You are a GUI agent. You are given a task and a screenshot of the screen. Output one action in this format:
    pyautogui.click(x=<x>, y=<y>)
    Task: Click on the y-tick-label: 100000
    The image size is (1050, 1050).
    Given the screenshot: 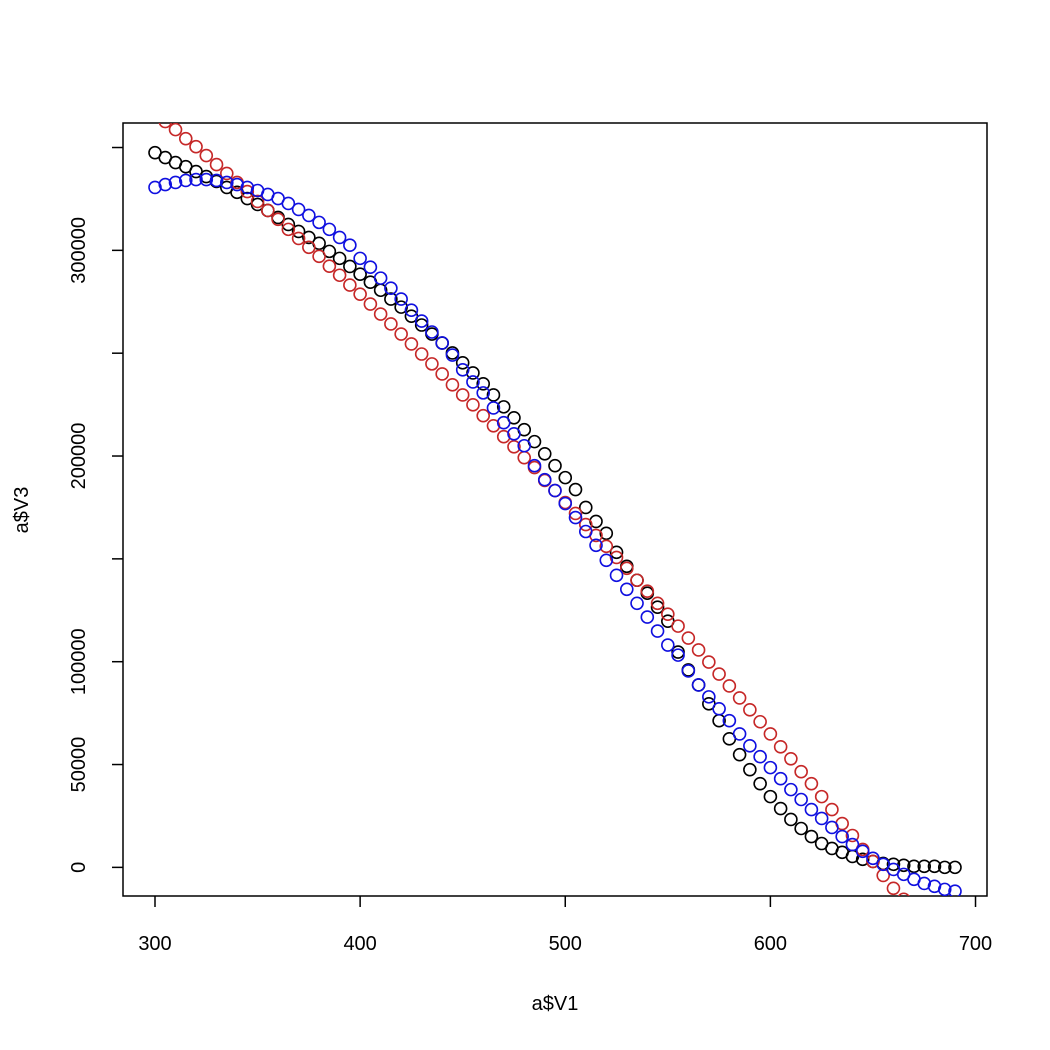 What is the action you would take?
    pyautogui.click(x=79, y=661)
    